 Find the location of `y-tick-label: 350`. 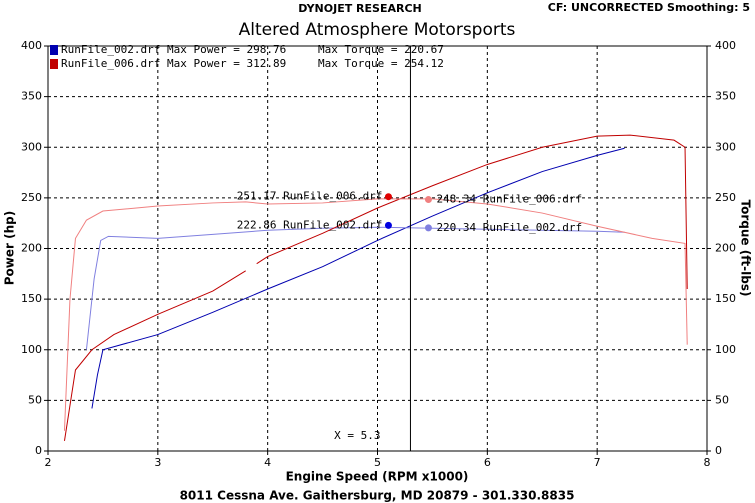

y-tick-label: 350 is located at coordinates (31, 96).